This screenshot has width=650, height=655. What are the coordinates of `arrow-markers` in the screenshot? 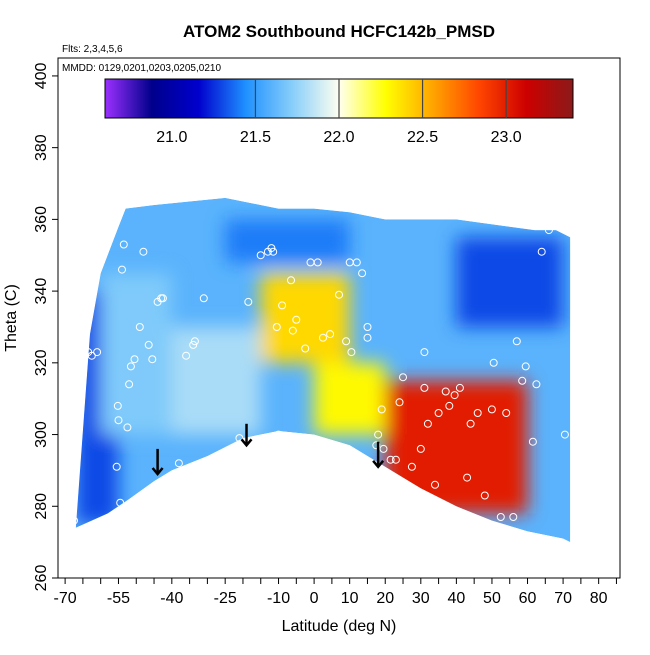 It's located at (268, 449).